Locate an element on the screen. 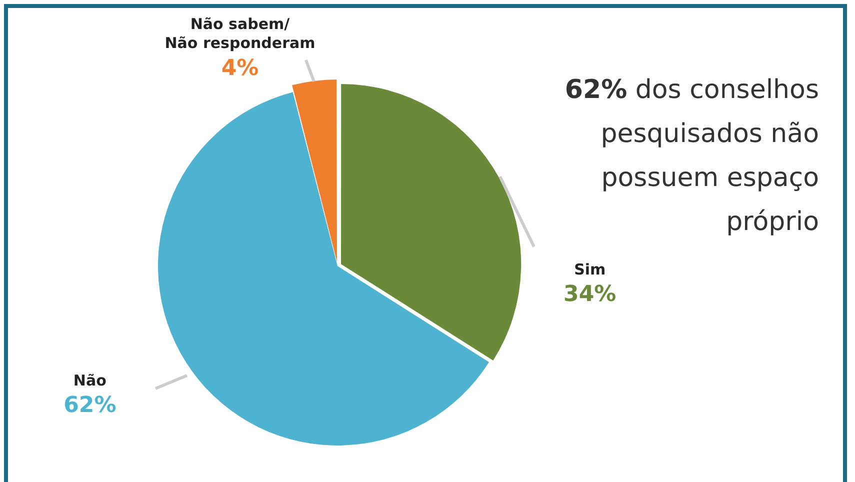  data-label: 34% is located at coordinates (590, 295).